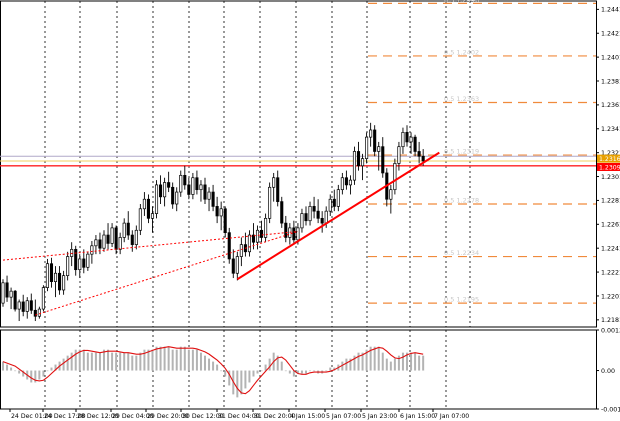  What do you see at coordinates (98, 416) in the screenshot?
I see `time-axis-tick-label: 28 Dec 12:00` at bounding box center [98, 416].